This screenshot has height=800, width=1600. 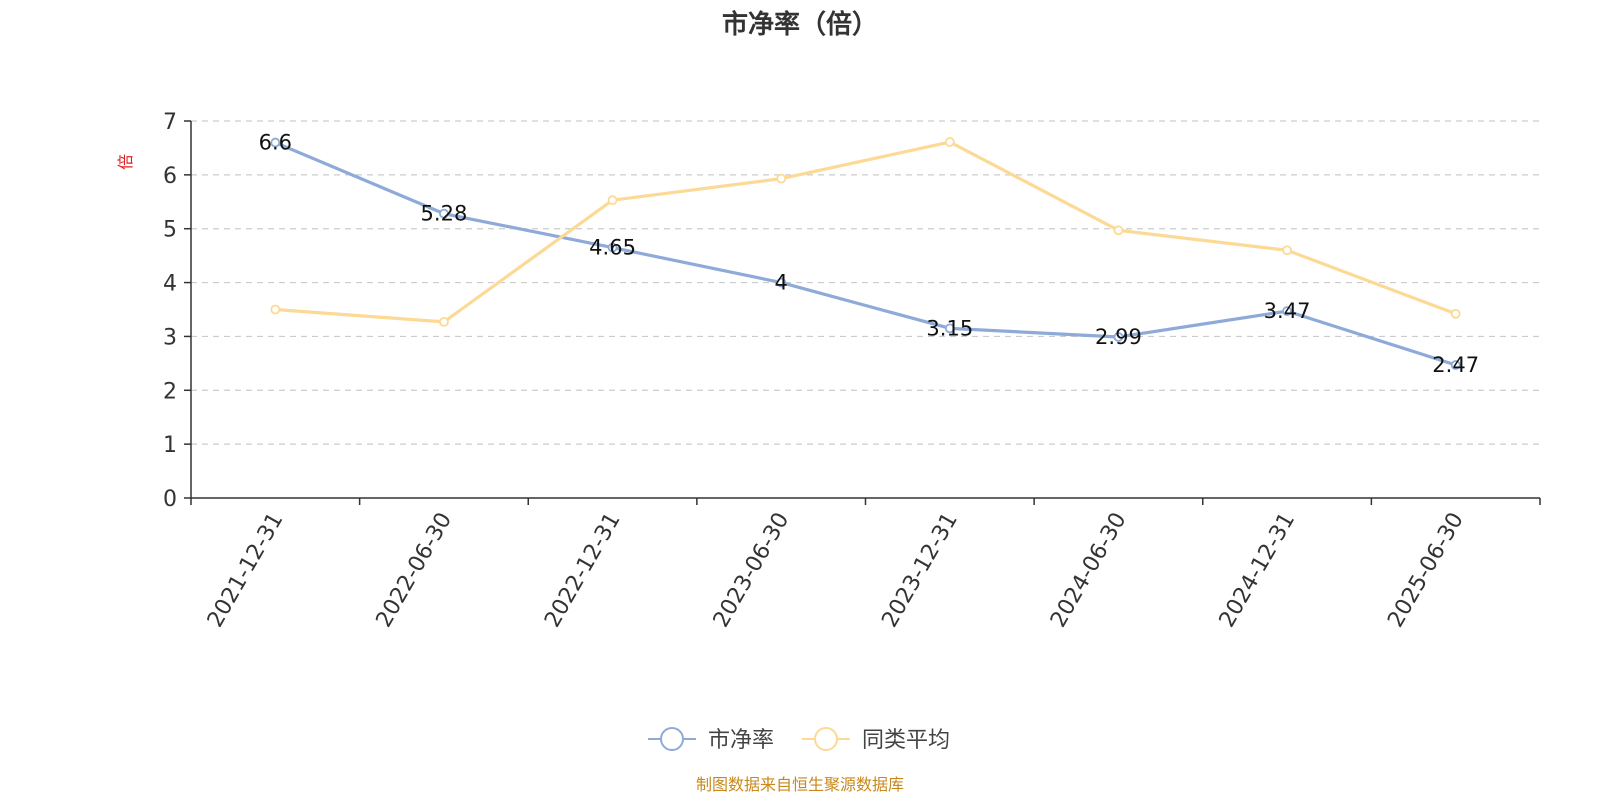 What do you see at coordinates (800, 784) in the screenshot?
I see `source-note: 制图数据来自恒生聚源数据库` at bounding box center [800, 784].